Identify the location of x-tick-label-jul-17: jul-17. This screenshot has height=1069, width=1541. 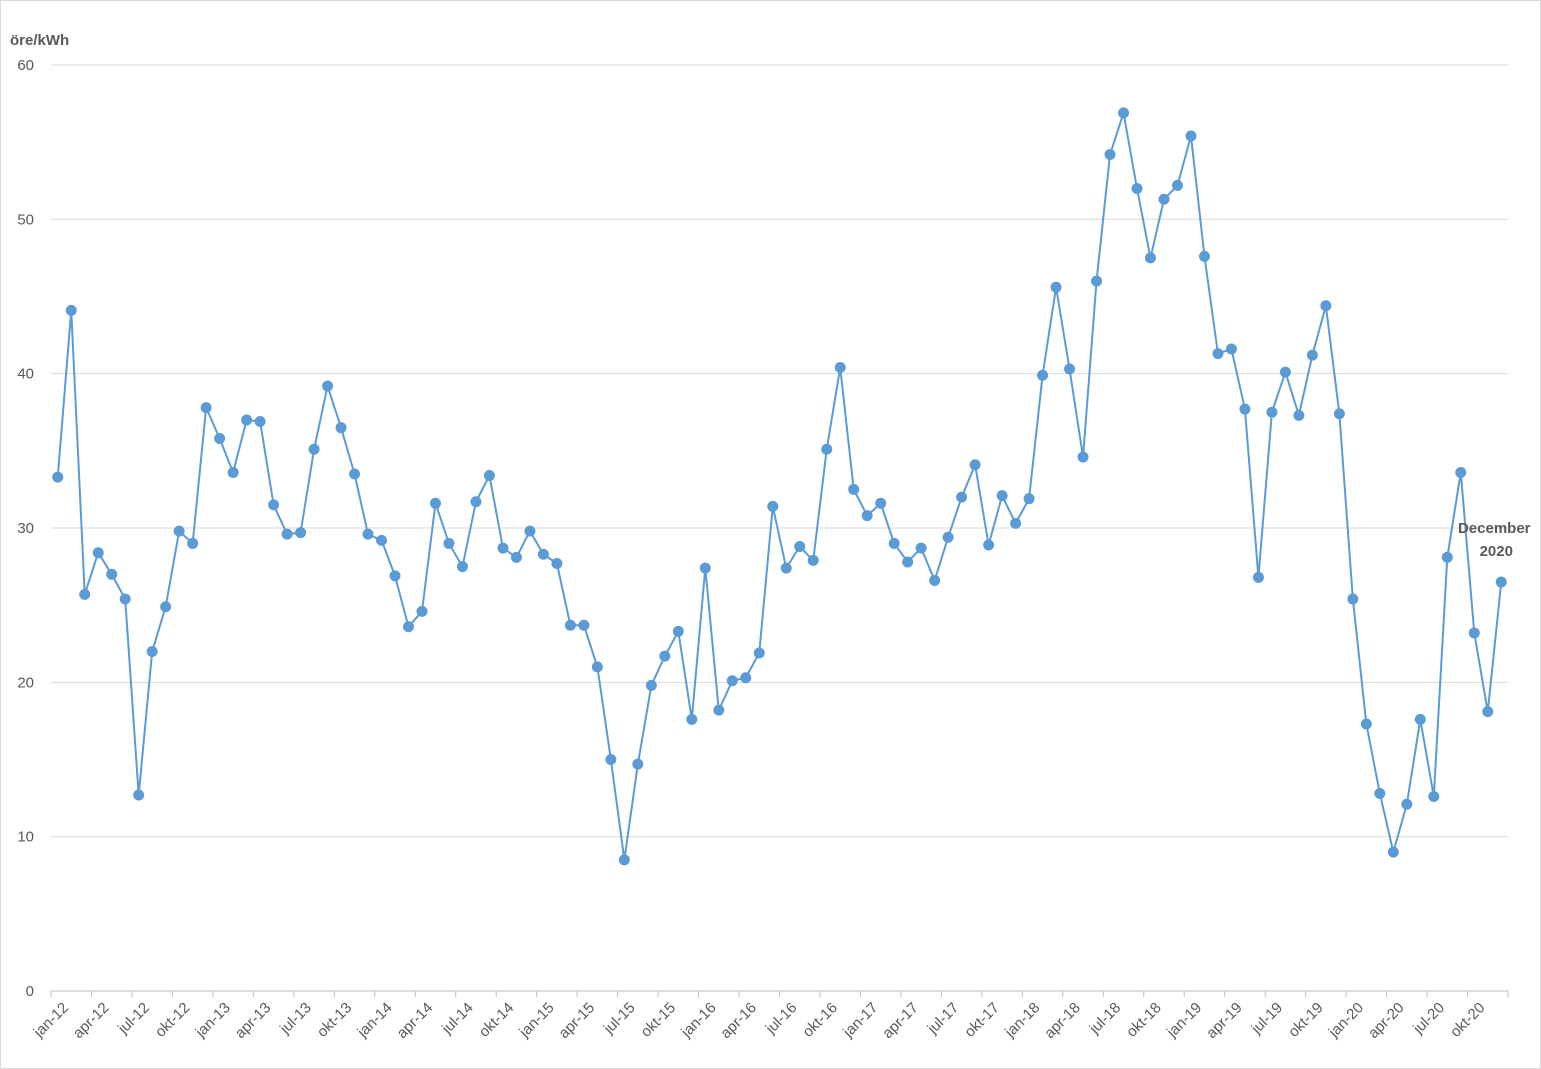
(943, 1018).